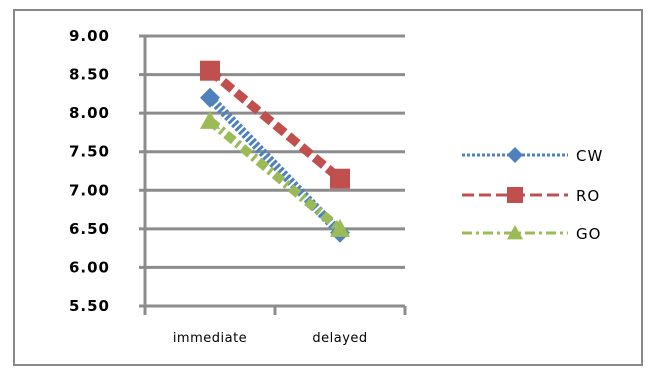  Describe the element at coordinates (89, 267) in the screenshot. I see `y-tick-label: 6.00` at that location.